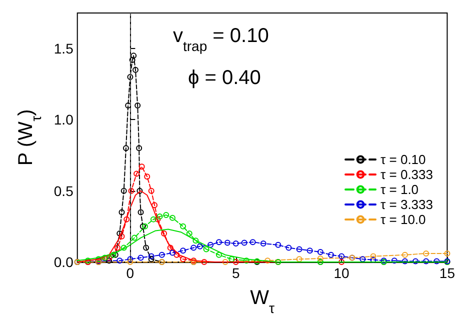 This screenshot has height=328, width=466. I want to click on legend-label: τ = 1.0, so click(399, 189).